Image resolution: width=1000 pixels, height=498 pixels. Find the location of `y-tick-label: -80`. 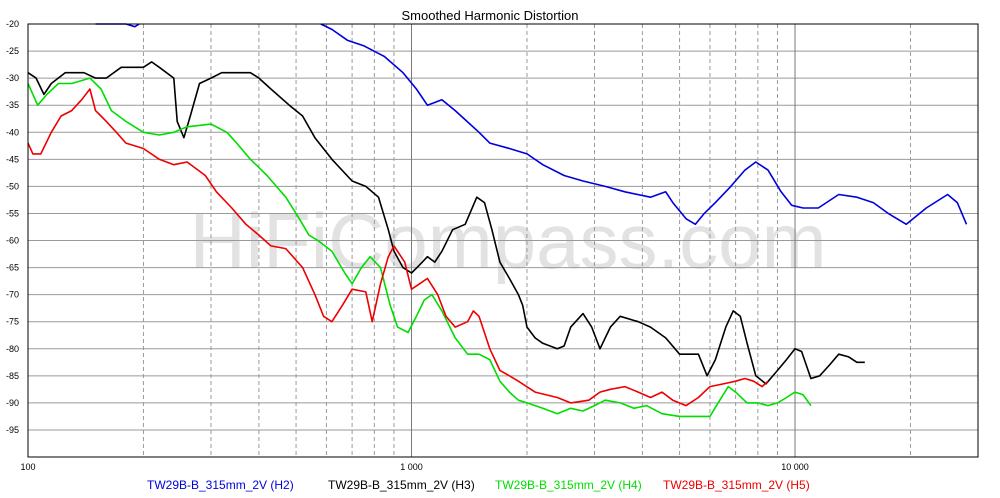

y-tick-label: -80 is located at coordinates (12, 349).